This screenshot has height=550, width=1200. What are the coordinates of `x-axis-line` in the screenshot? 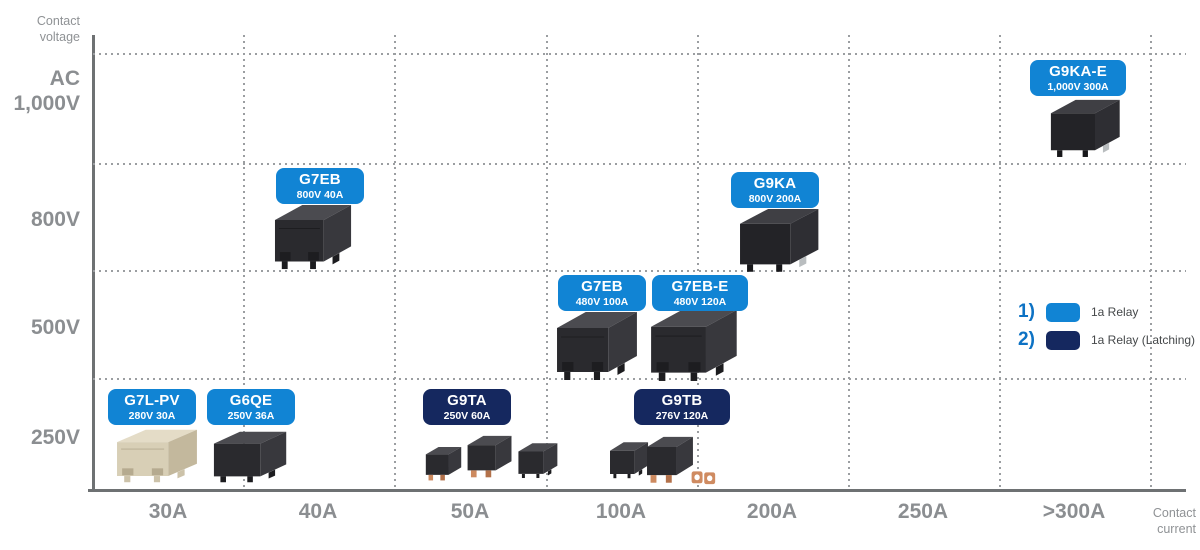 It's located at (637, 490).